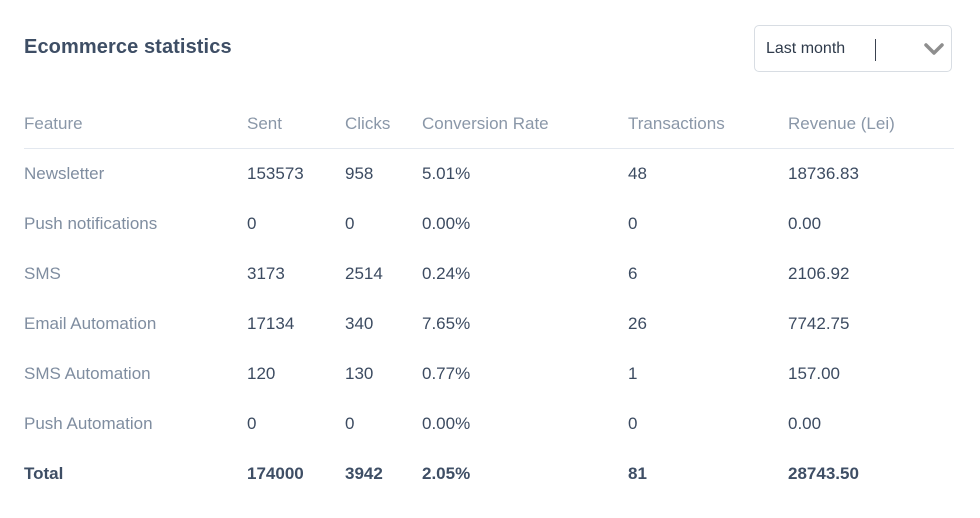  What do you see at coordinates (806, 48) in the screenshot?
I see `period-select-value: Last month` at bounding box center [806, 48].